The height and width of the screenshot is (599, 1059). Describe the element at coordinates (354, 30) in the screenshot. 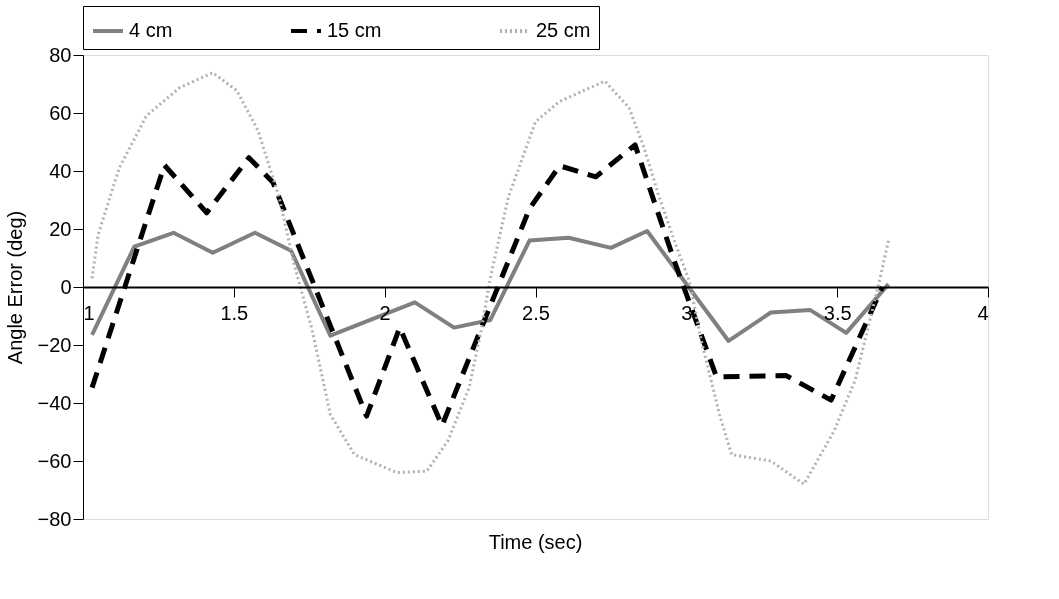

I see `legend-label: 15 cm` at that location.